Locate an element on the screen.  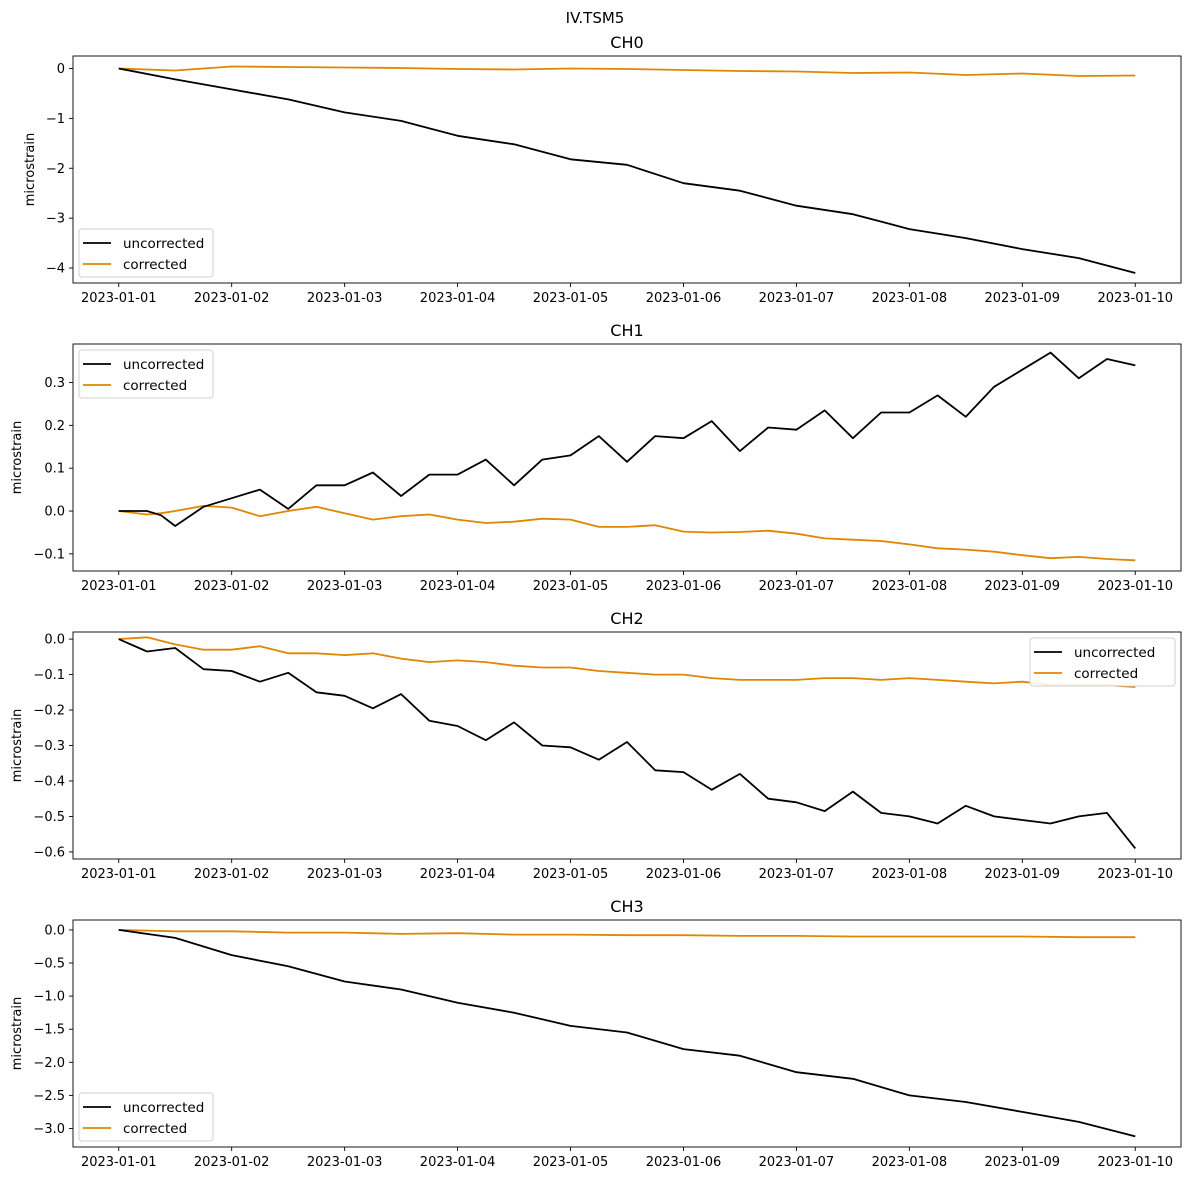
y-tick-label: 0.2 is located at coordinates (54, 426).